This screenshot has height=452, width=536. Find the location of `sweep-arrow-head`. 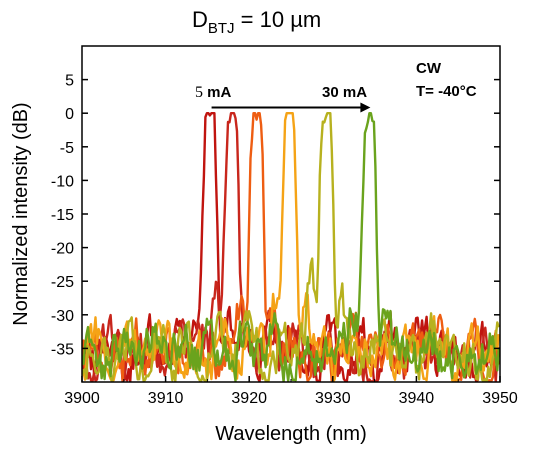

sweep-arrow-head is located at coordinates (365, 107).